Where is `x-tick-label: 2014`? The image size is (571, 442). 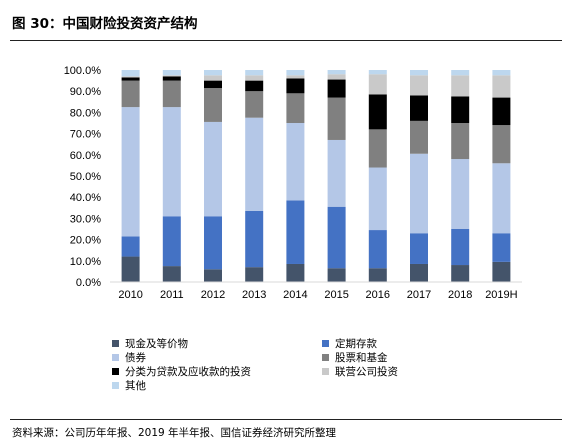
x-tick-label: 2014 is located at coordinates (295, 295).